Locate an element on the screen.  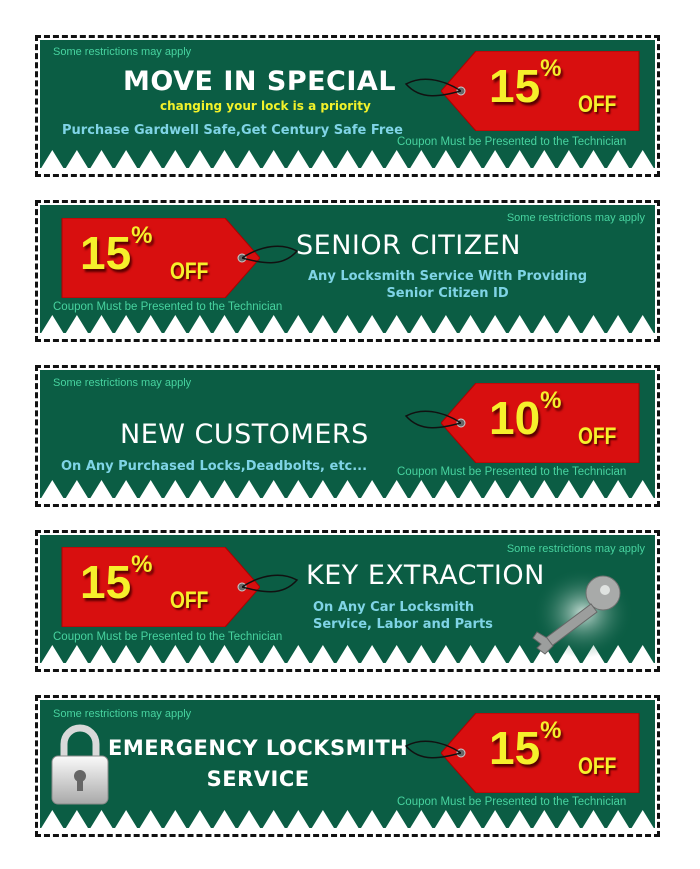
padlock-icon is located at coordinates (80, 764).